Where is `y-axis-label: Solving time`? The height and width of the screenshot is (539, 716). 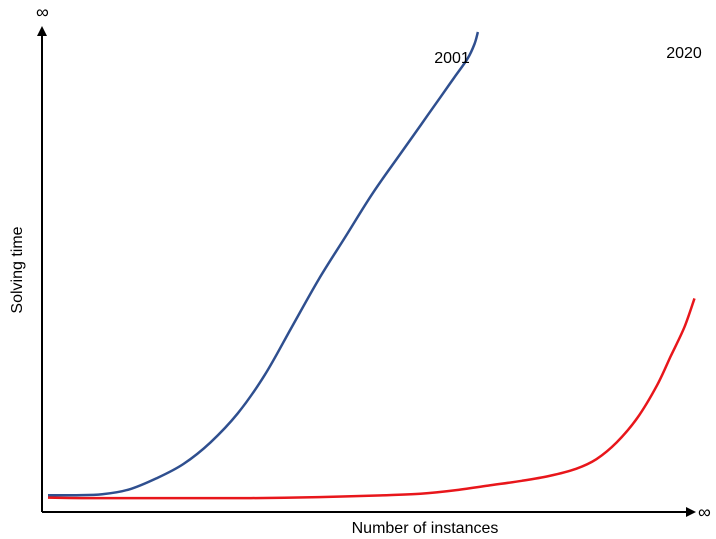
y-axis-label: Solving time is located at coordinates (17, 269).